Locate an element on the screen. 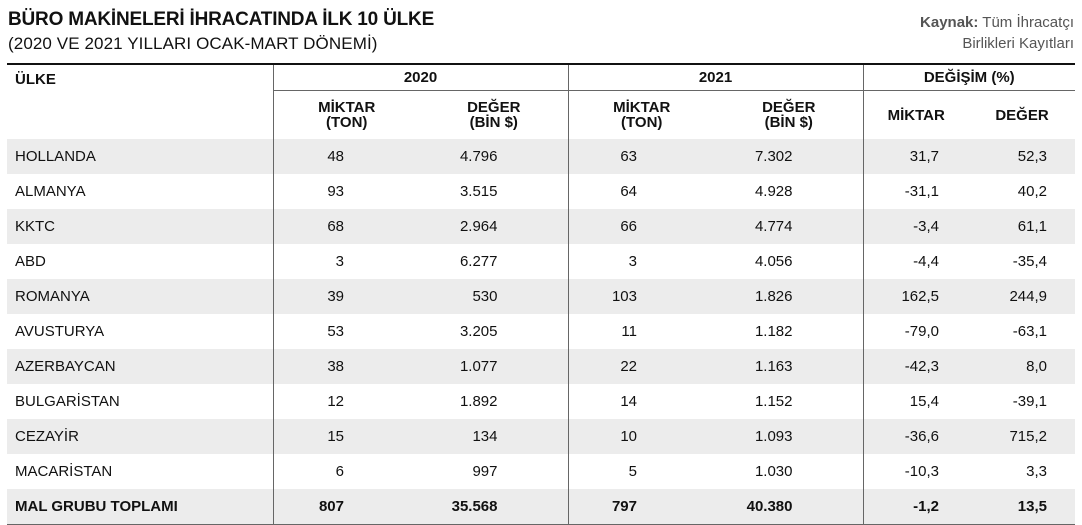 Image resolution: width=1082 pixels, height=525 pixels. cell-val-2020: 3.515 is located at coordinates (478, 191).